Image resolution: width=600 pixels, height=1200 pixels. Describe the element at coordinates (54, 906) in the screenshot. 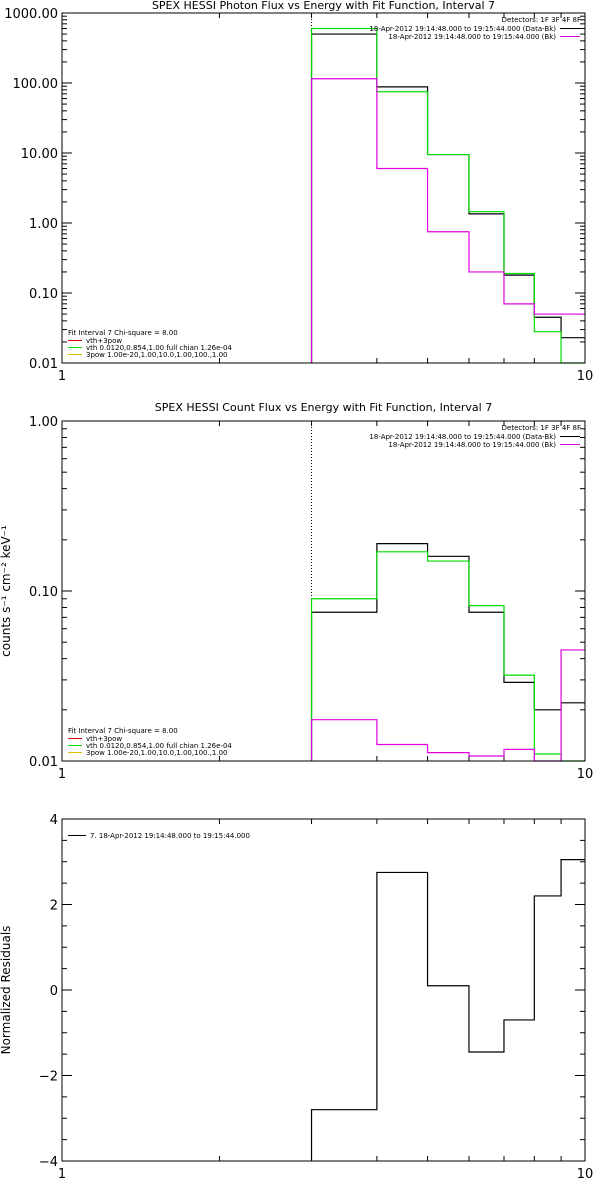

I see `y-tick-label: 2` at that location.